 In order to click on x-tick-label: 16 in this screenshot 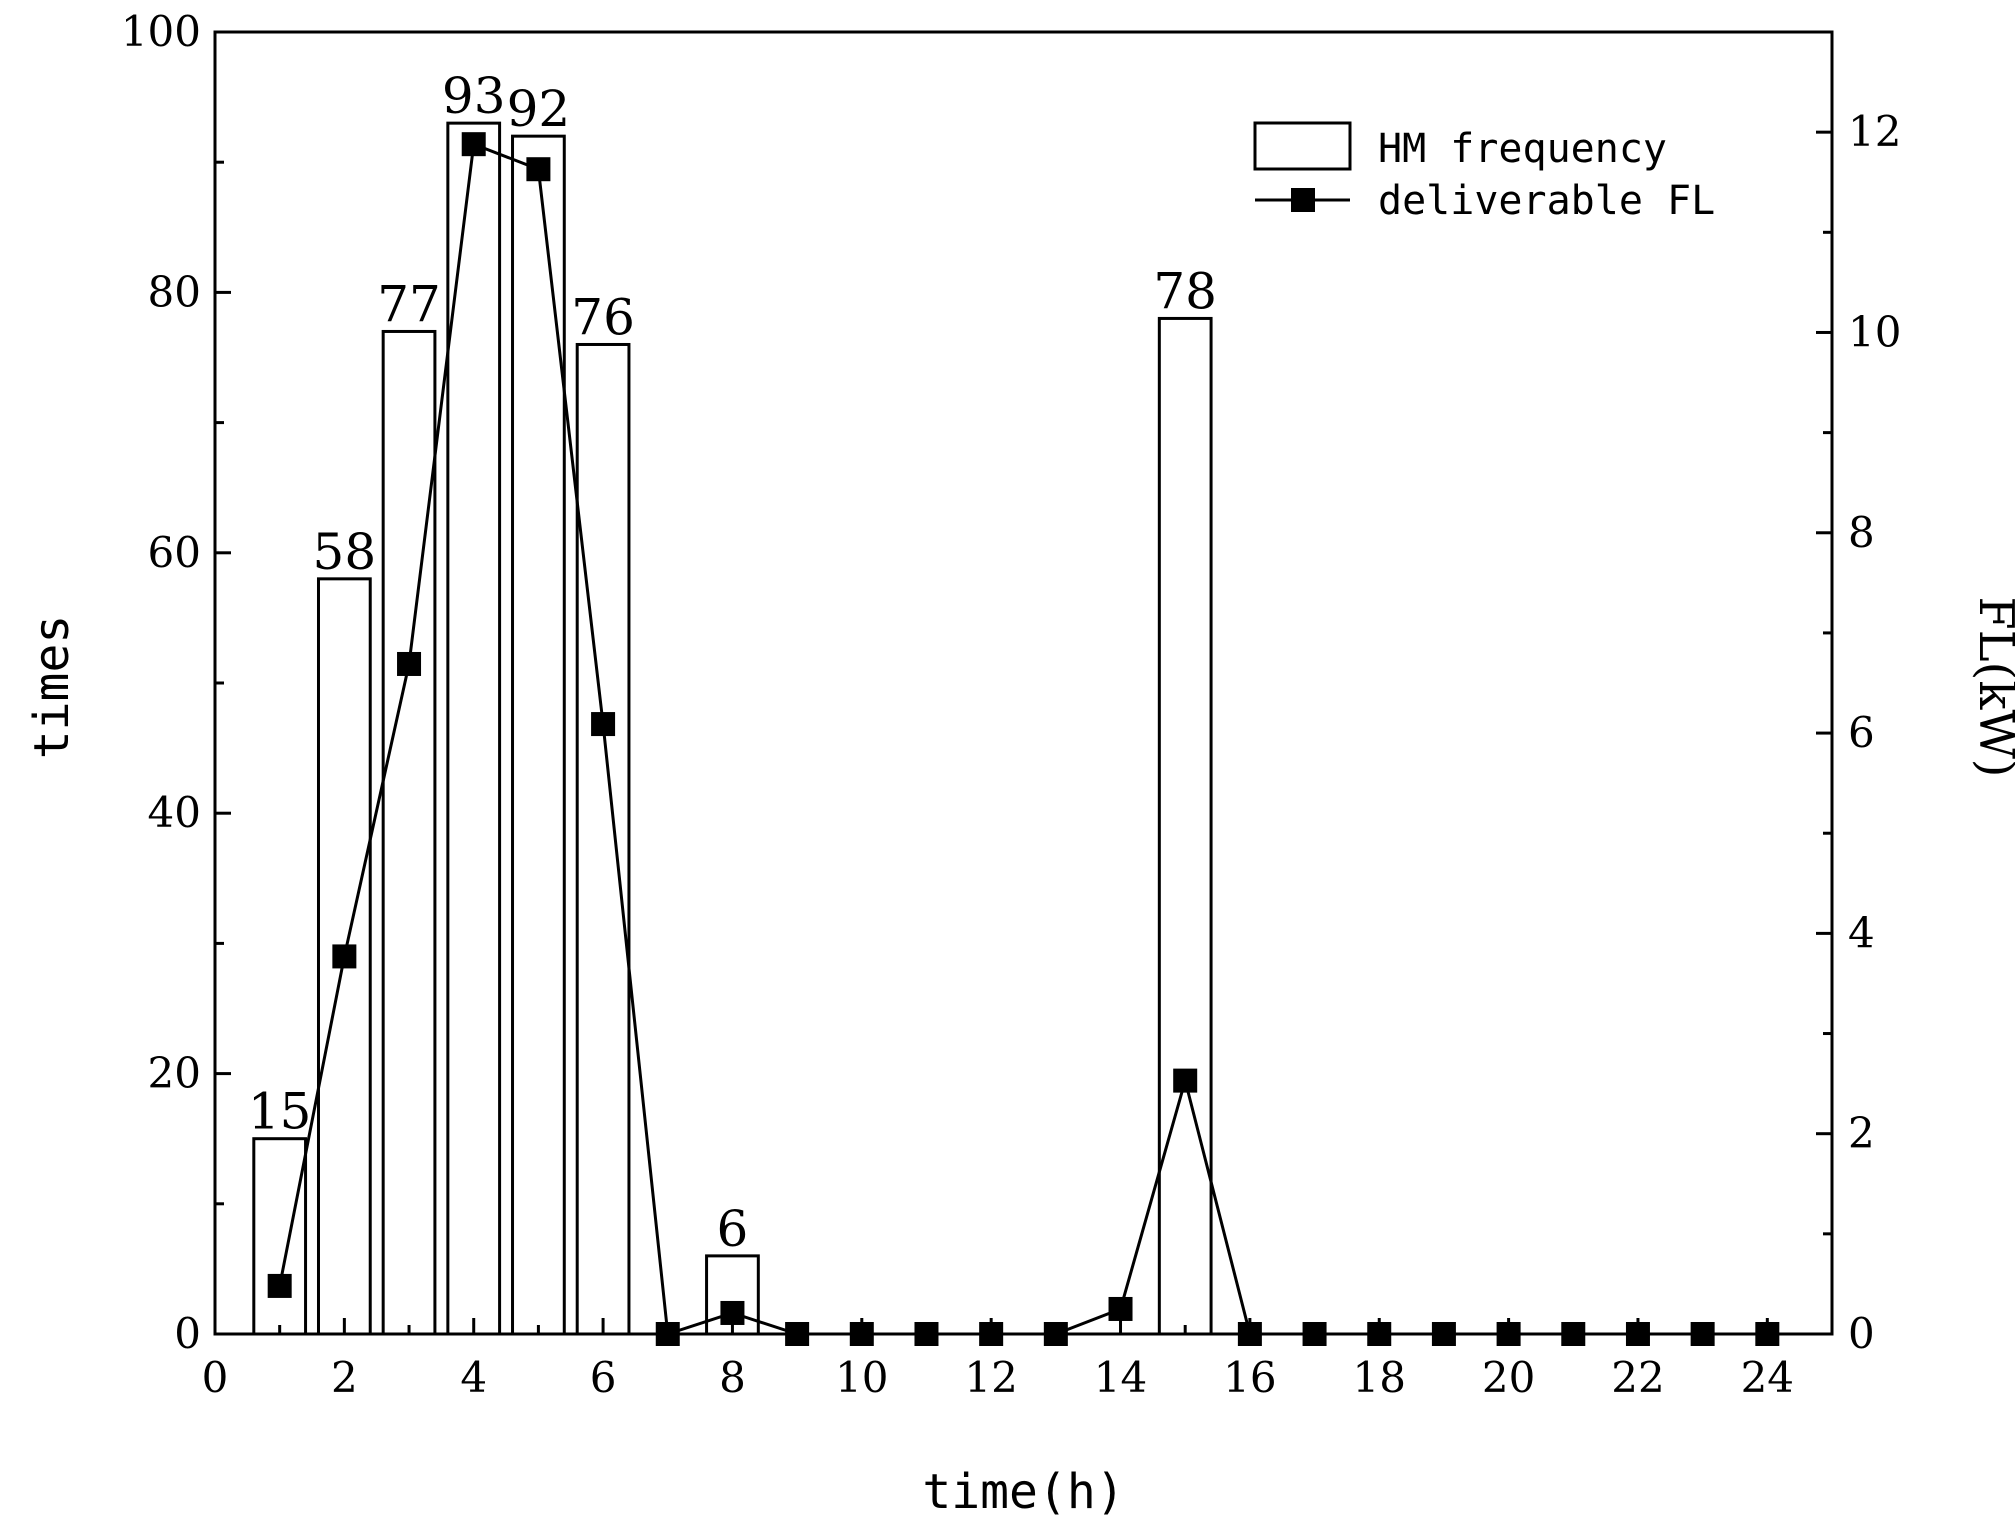, I will do `click(1249, 1377)`.